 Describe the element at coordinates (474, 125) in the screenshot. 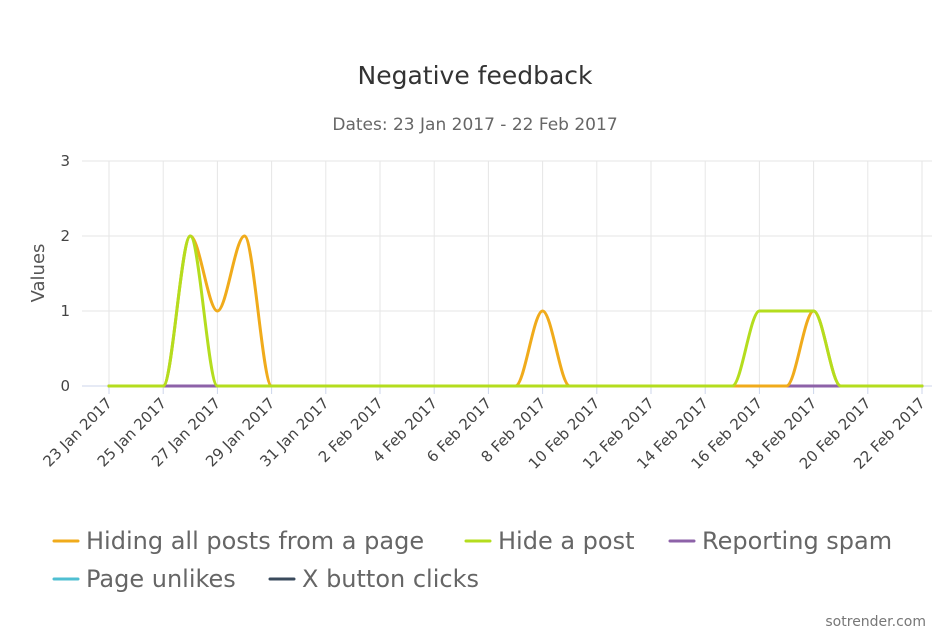

I see `chart-subtitle: Dates: 23 Jan 2017 - 22 Feb 2017` at that location.